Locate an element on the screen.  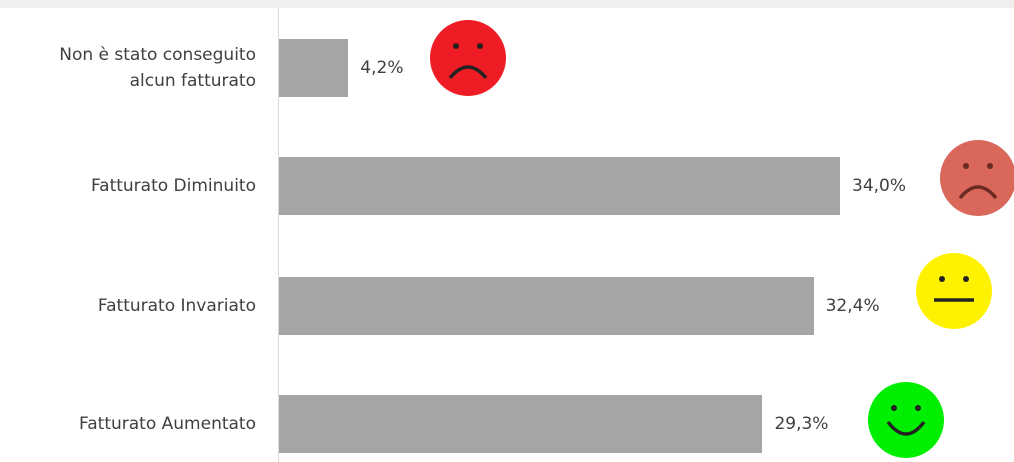
category-axis is located at coordinates (278, 235).